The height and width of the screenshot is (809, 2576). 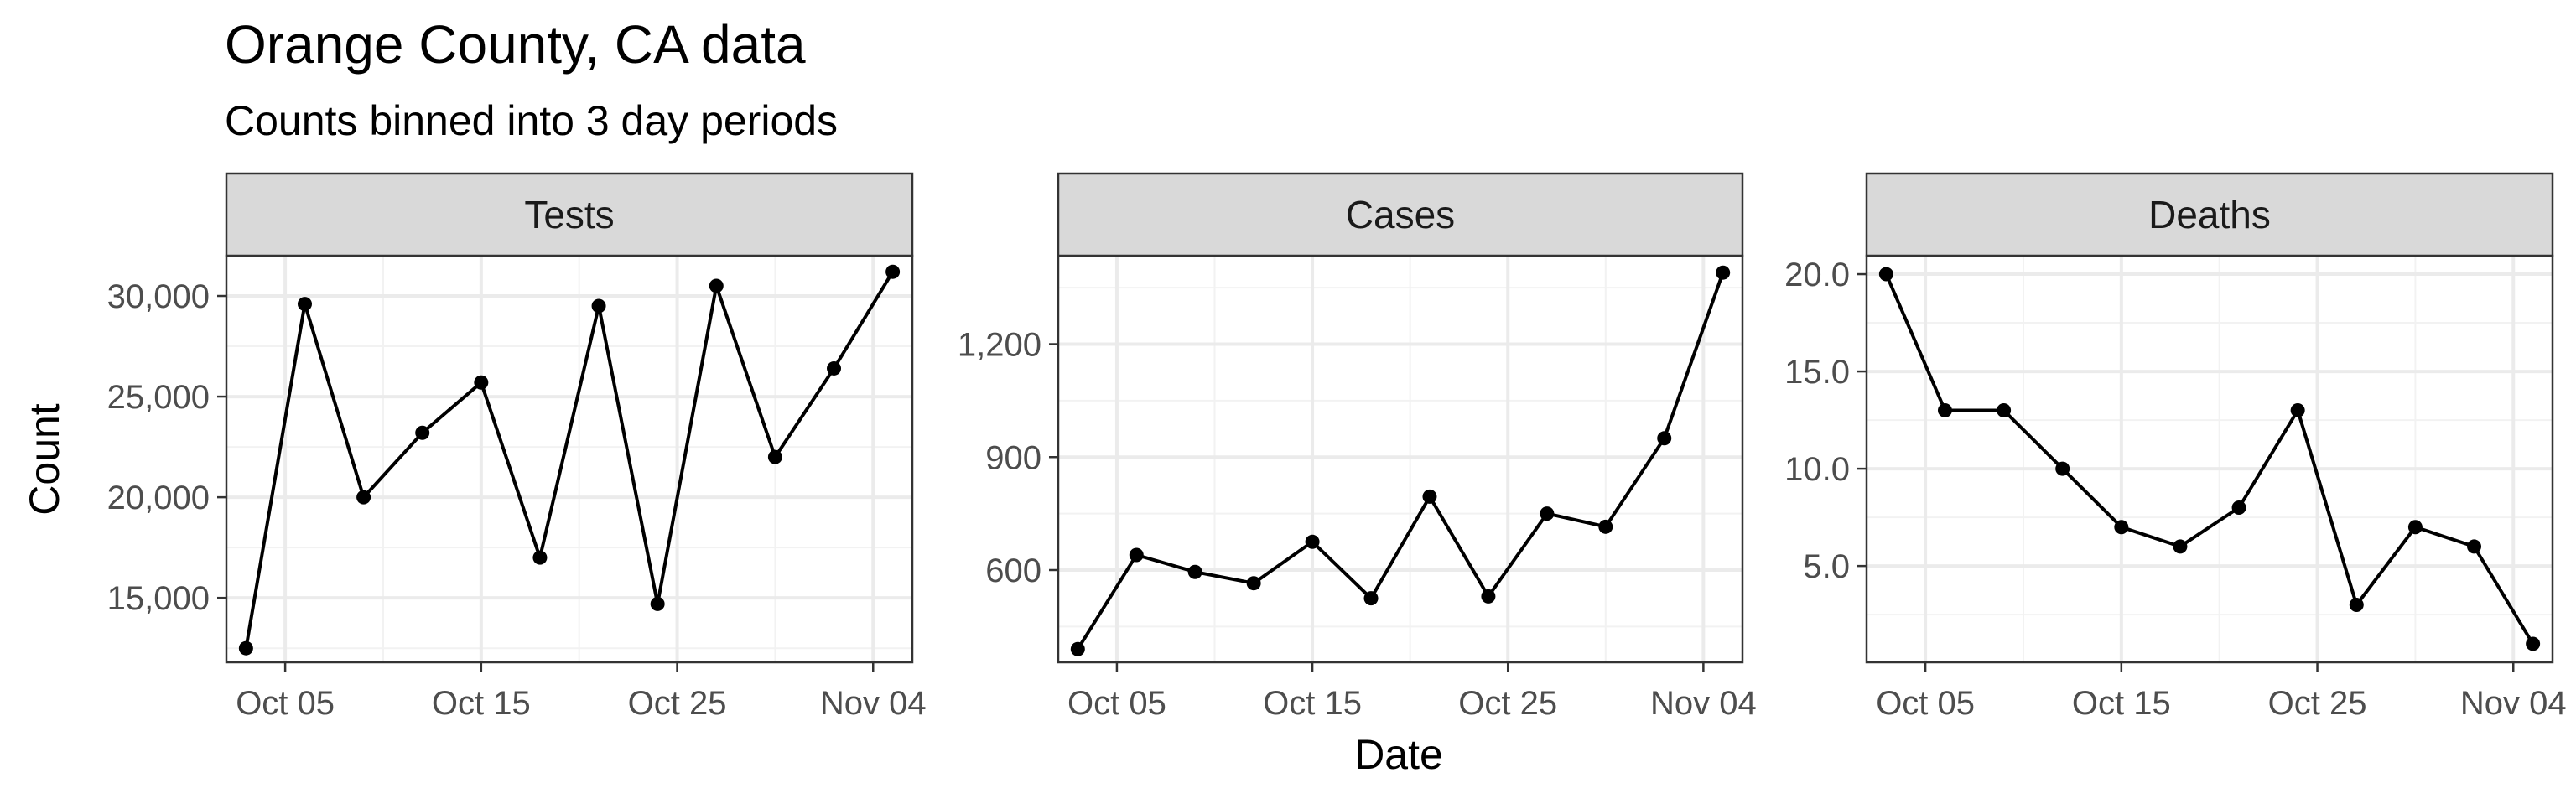 What do you see at coordinates (1817, 469) in the screenshot?
I see `y-tick-label: 10.0` at bounding box center [1817, 469].